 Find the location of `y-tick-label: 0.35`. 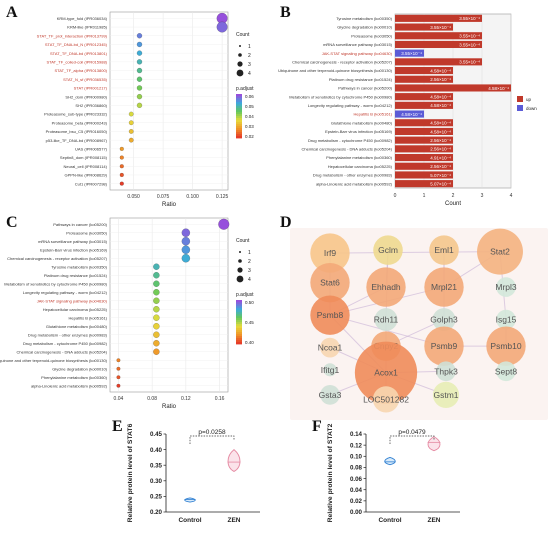

y-tick-label: 0.35 is located at coordinates (156, 465).